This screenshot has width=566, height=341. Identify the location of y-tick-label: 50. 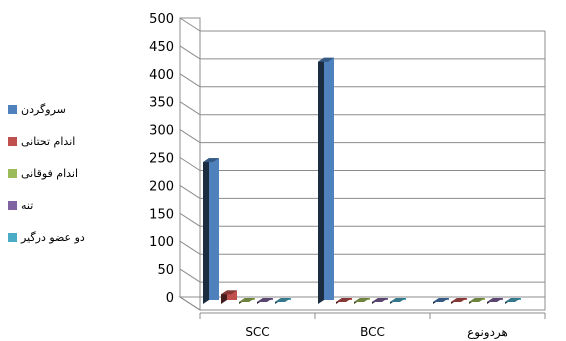
(165, 270).